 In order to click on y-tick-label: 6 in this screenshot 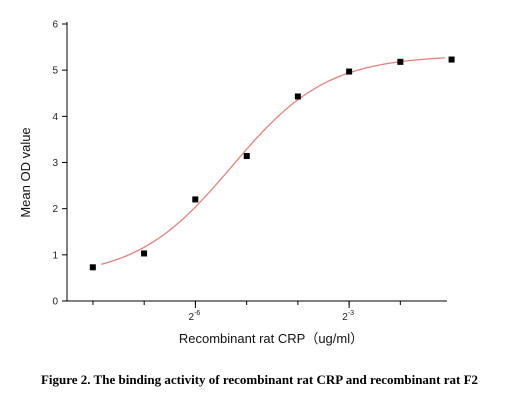, I will do `click(55, 25)`.